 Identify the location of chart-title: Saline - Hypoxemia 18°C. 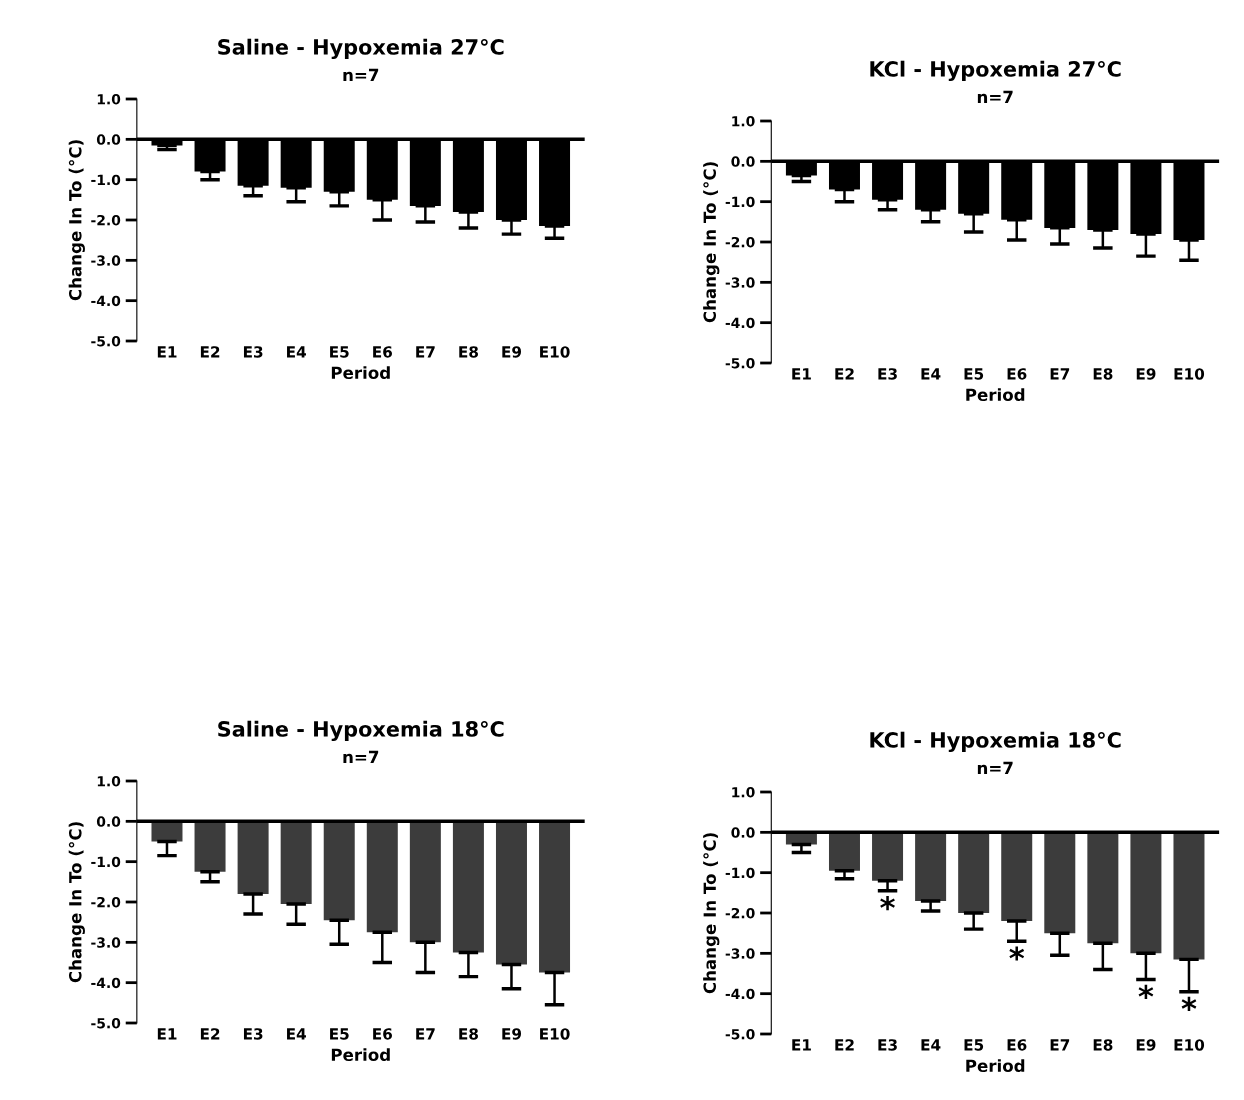
(361, 731).